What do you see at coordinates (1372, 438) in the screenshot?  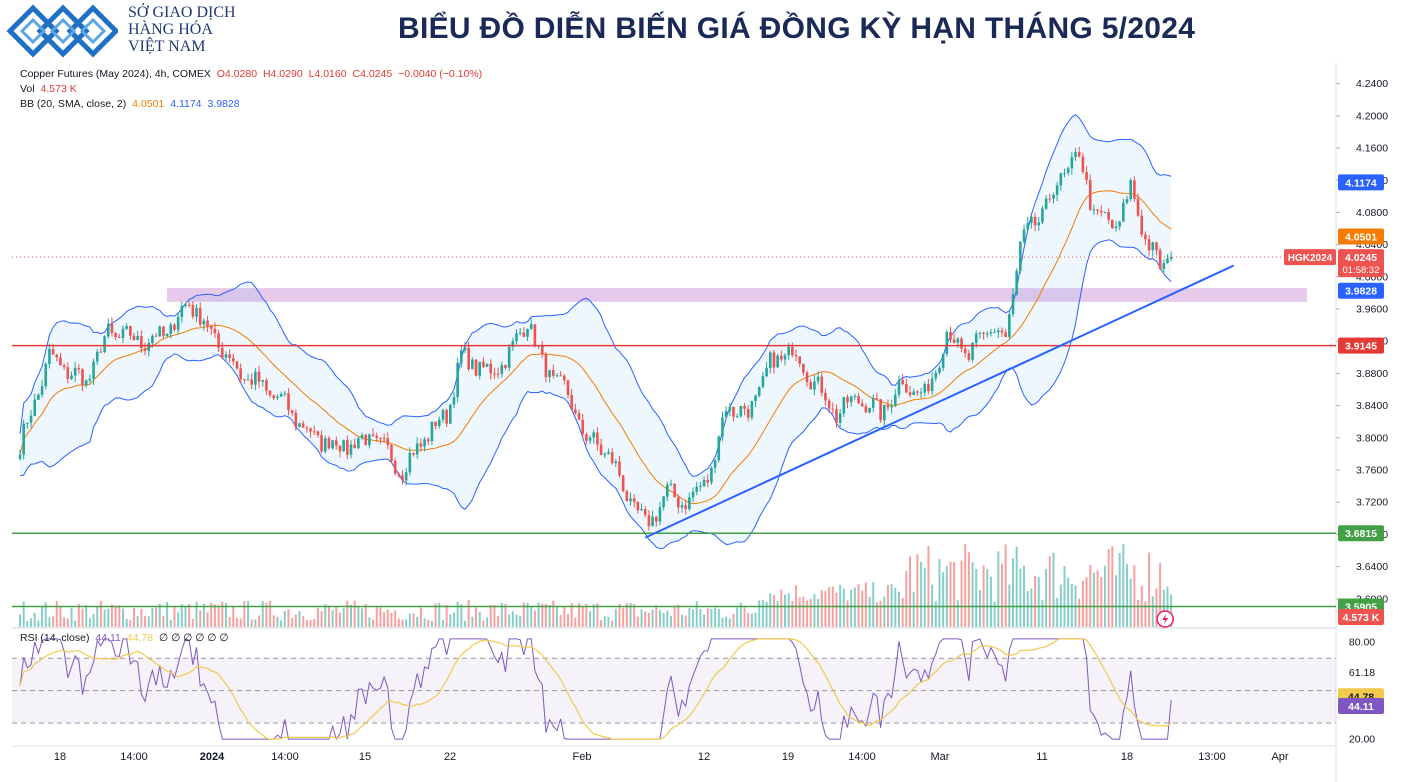 I see `price-axis-label: 3.8000` at bounding box center [1372, 438].